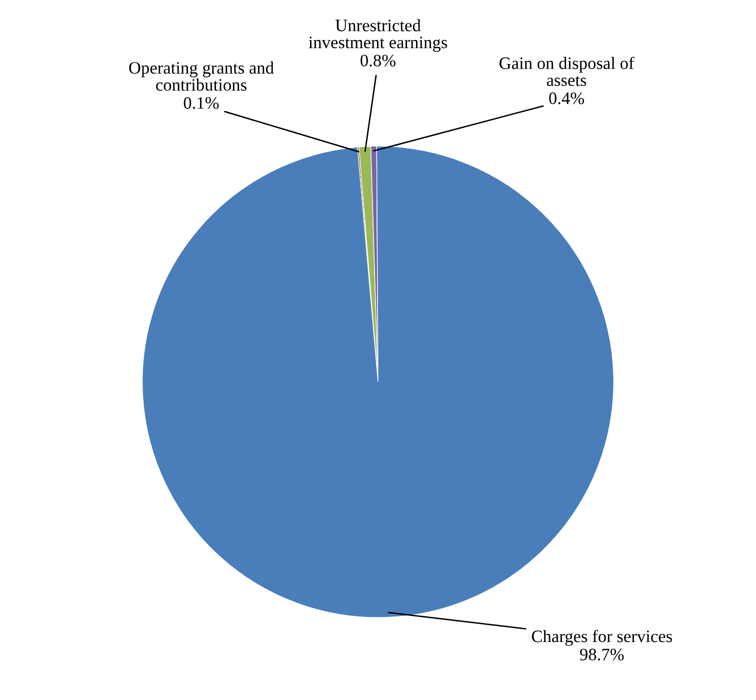 Image resolution: width=756 pixels, height=700 pixels. I want to click on data-label: 0.4%, so click(566, 98).